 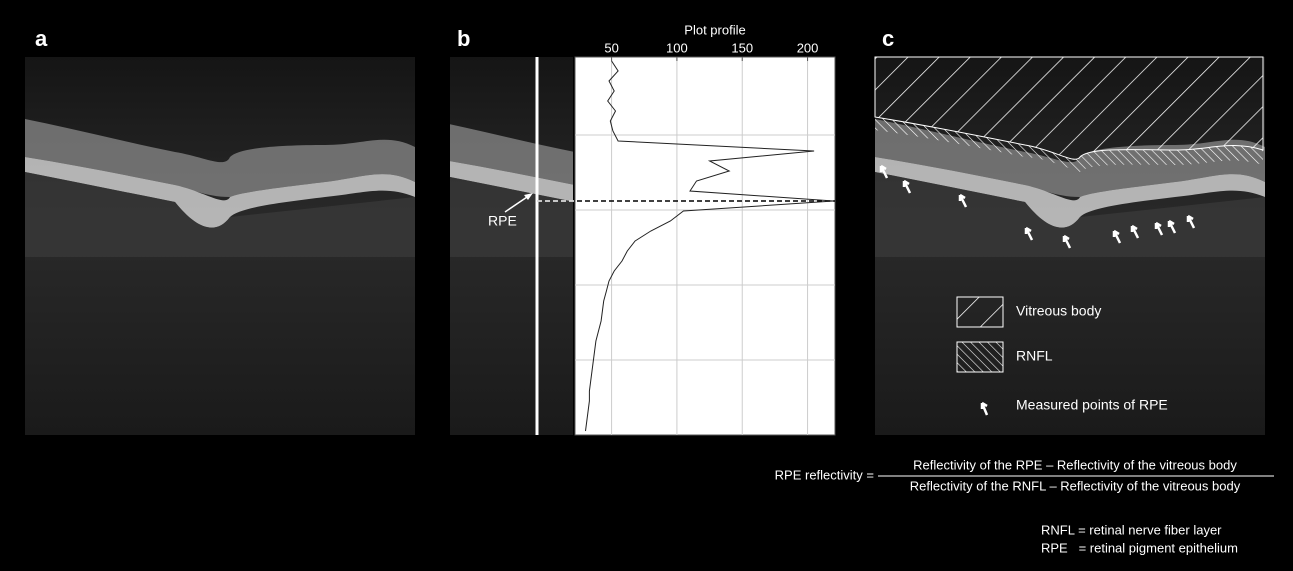 I want to click on note: RNFL = retinal nerve fiber layer, so click(x=1131, y=529).